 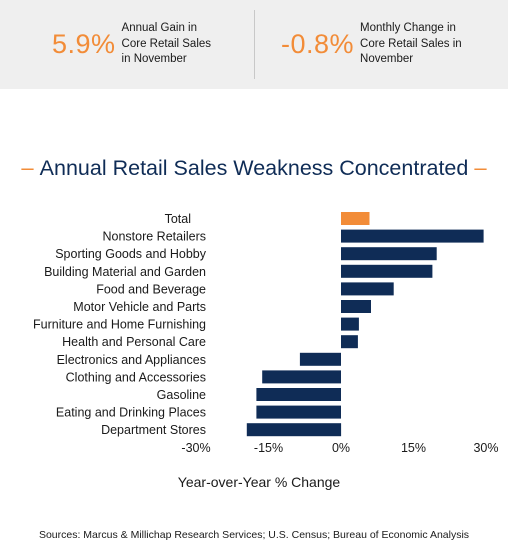 I want to click on x-tick-label: 0%, so click(x=341, y=448).